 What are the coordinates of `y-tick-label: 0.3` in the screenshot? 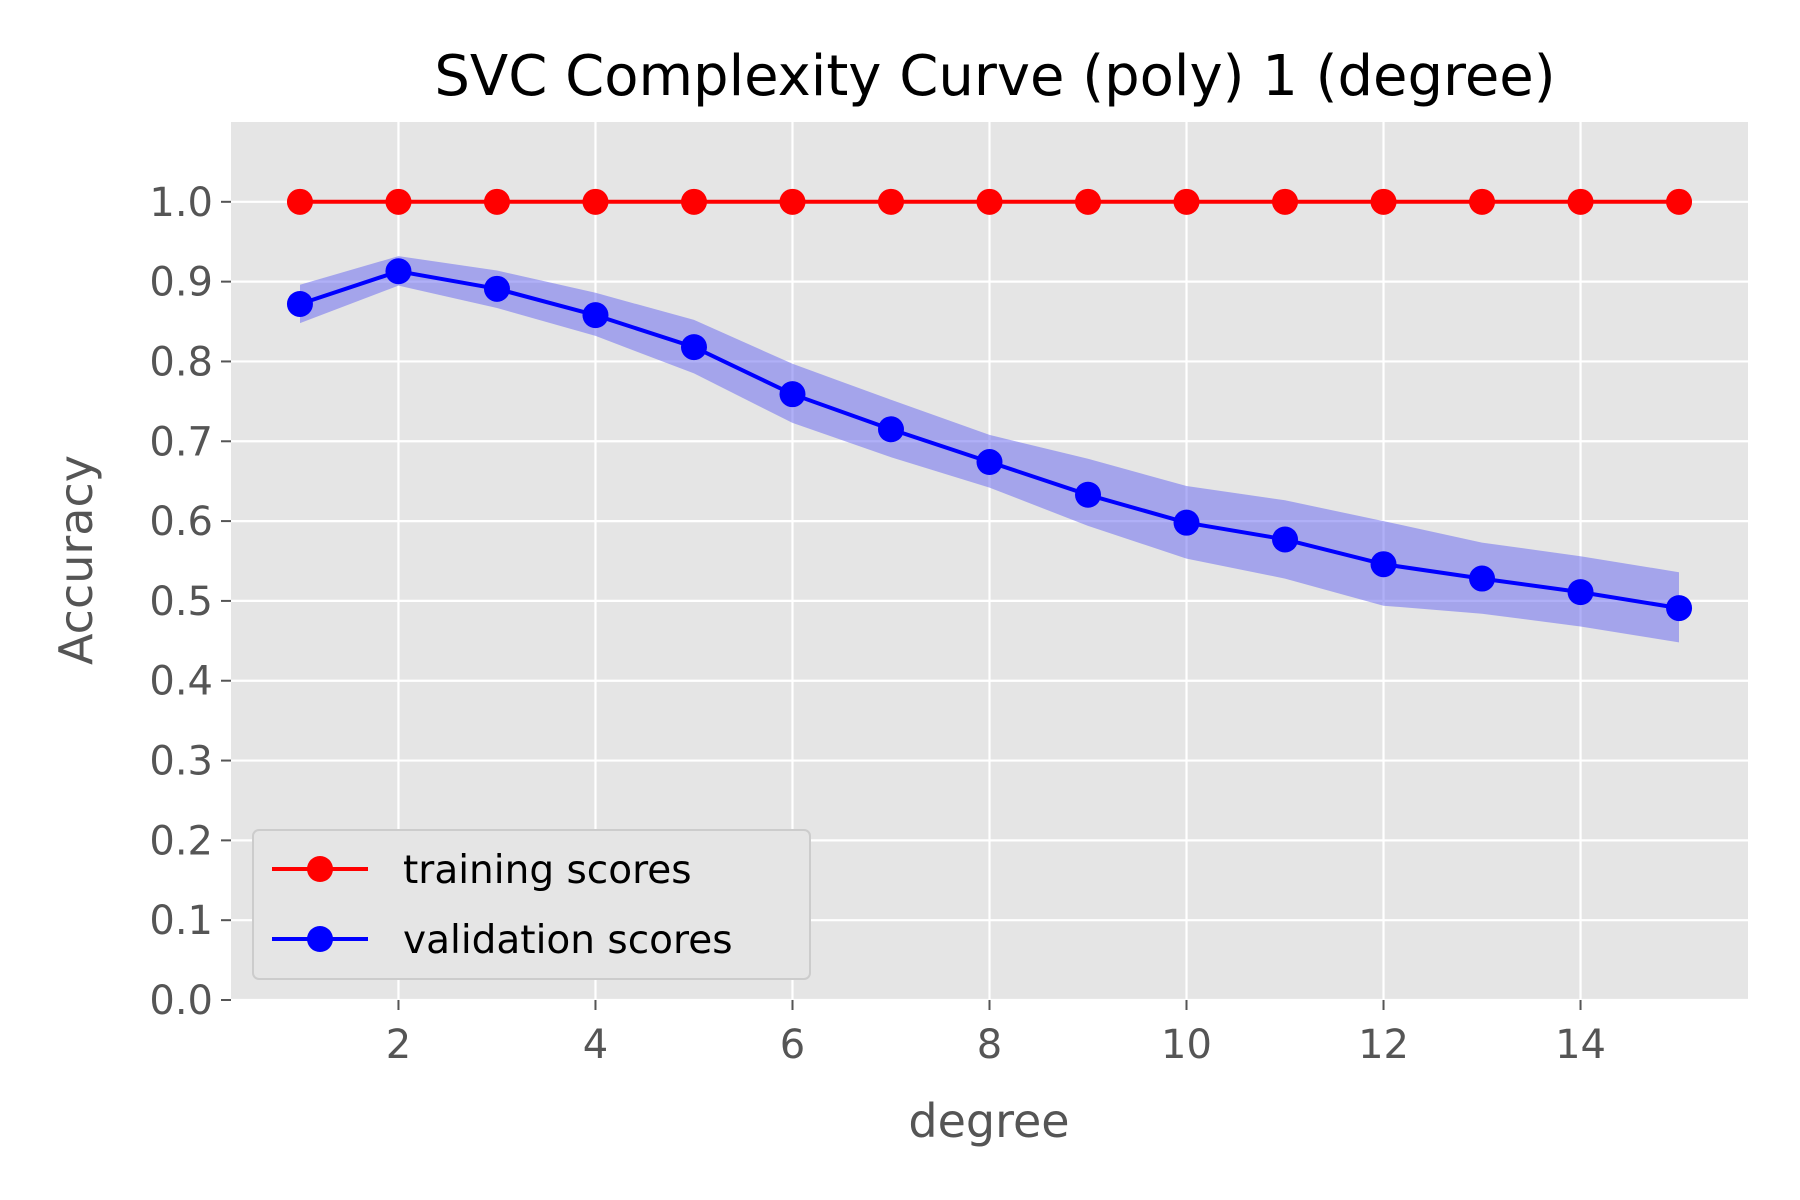 It's located at (181, 762).